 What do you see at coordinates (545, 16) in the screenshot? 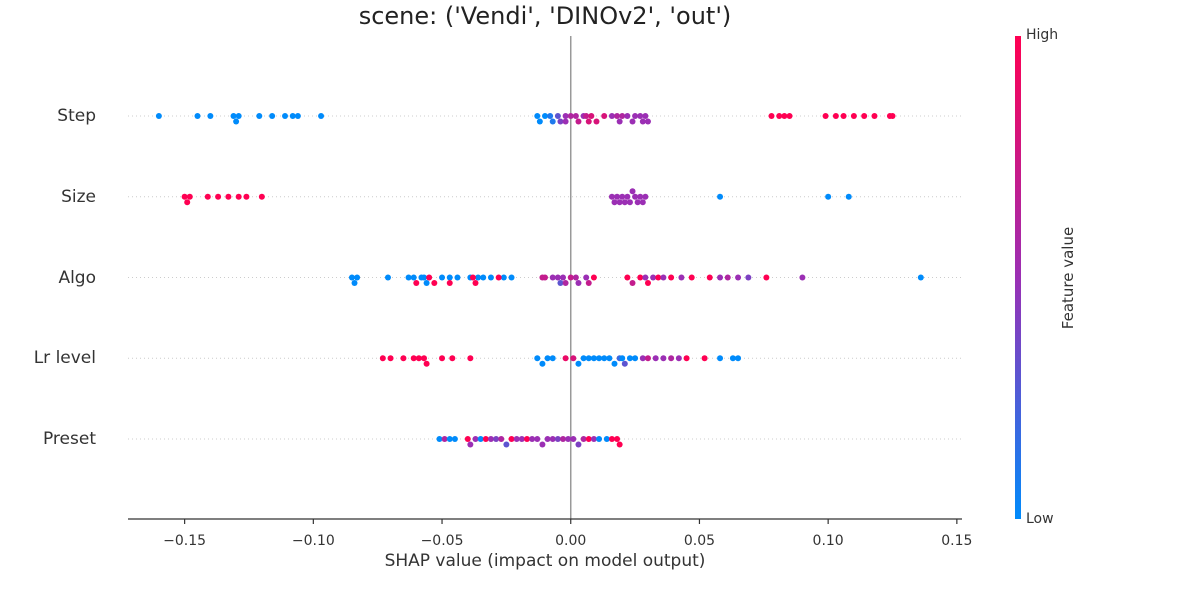
I see `chart-title: scene: ('Vendi', 'DINOv2', 'out')` at bounding box center [545, 16].